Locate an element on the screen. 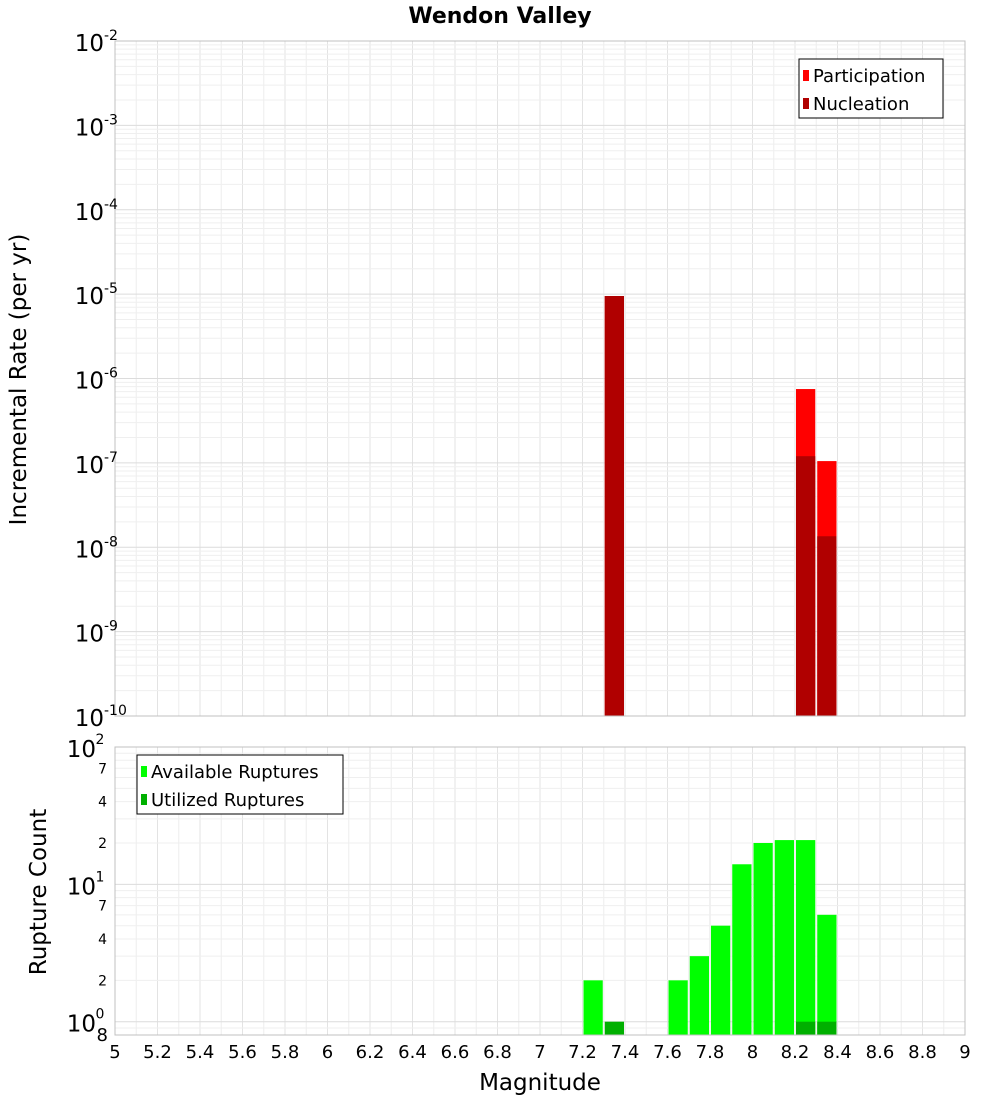  y-tick-exponent: -8 is located at coordinates (111, 542).